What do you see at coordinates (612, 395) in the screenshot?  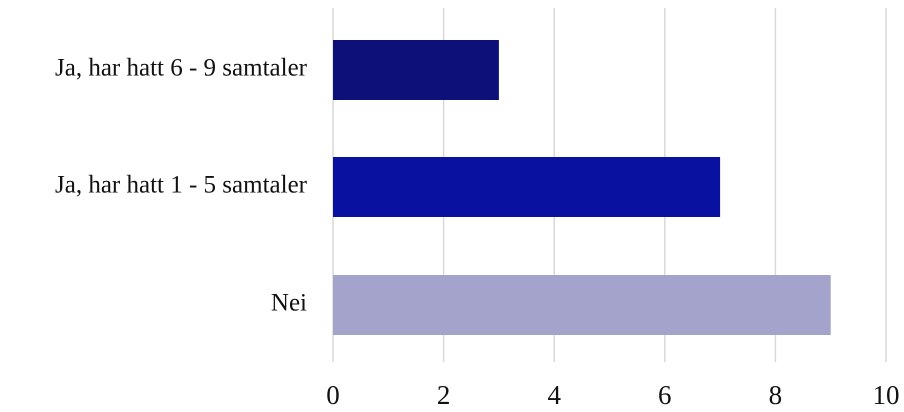 I see `x-axis-ticks: 0 2 4 6 8 10` at bounding box center [612, 395].